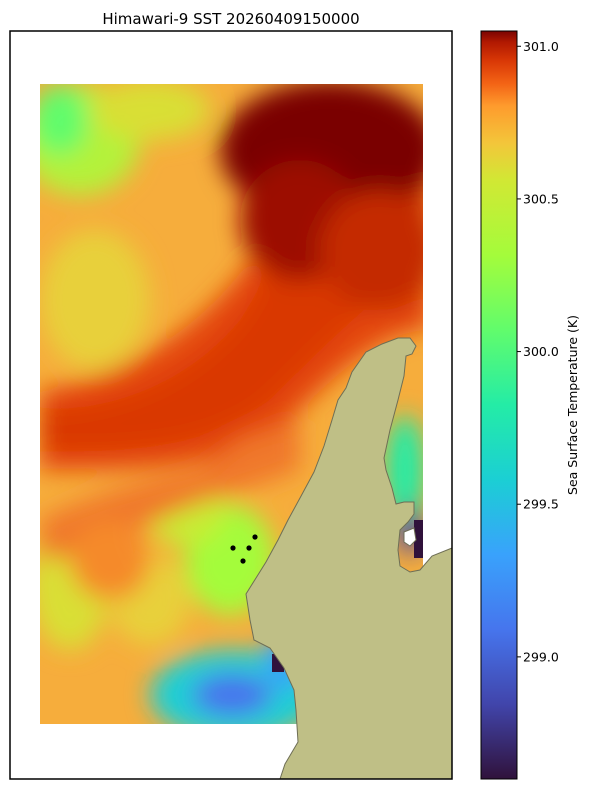 The height and width of the screenshot is (793, 590). I want to click on sst-orange-blob, so click(110, 560).